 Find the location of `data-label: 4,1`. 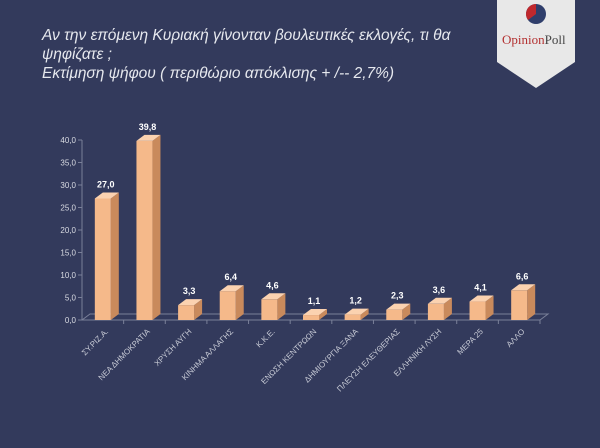

data-label: 4,1 is located at coordinates (480, 288).